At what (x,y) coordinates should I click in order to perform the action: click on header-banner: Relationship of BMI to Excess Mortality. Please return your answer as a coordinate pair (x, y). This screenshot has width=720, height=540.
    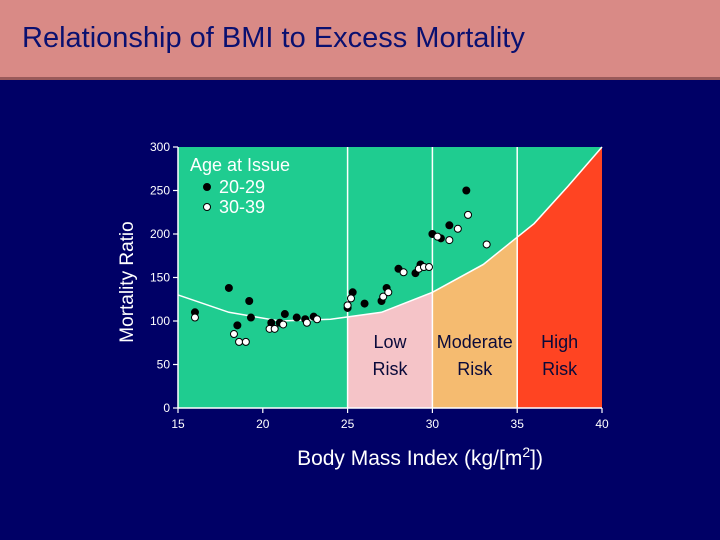
    Looking at the image, I should click on (360, 40).